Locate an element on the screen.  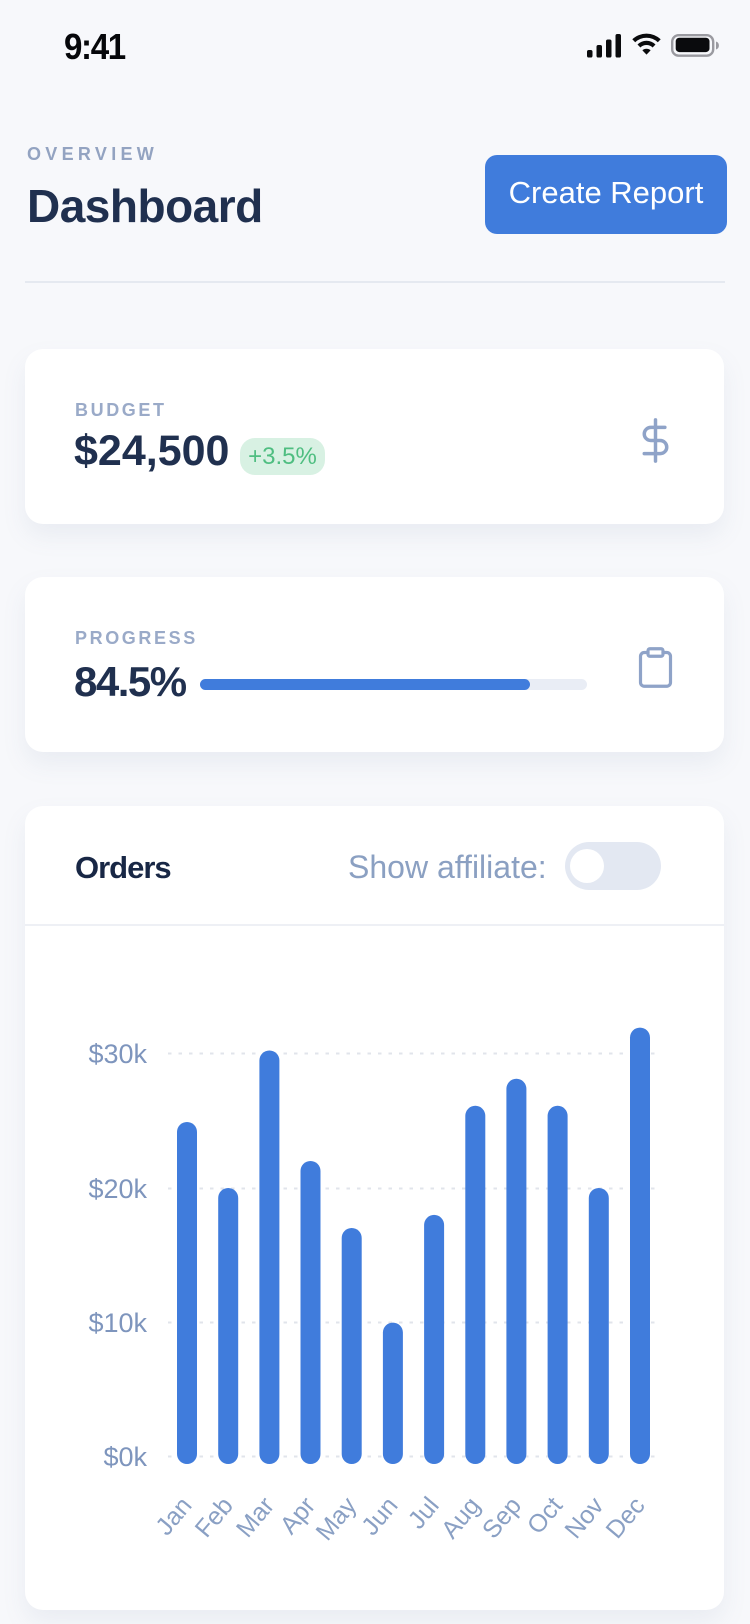
svg-text: Feb is located at coordinates (214, 1517).